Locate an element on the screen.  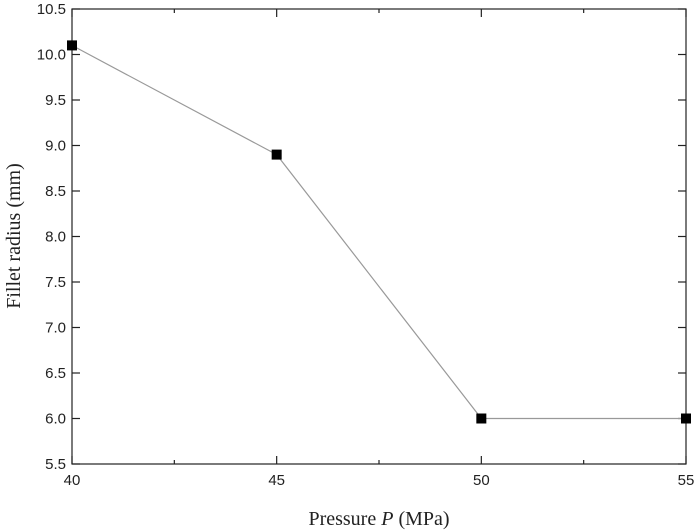
y-tick-label: 7.5 is located at coordinates (55, 282).